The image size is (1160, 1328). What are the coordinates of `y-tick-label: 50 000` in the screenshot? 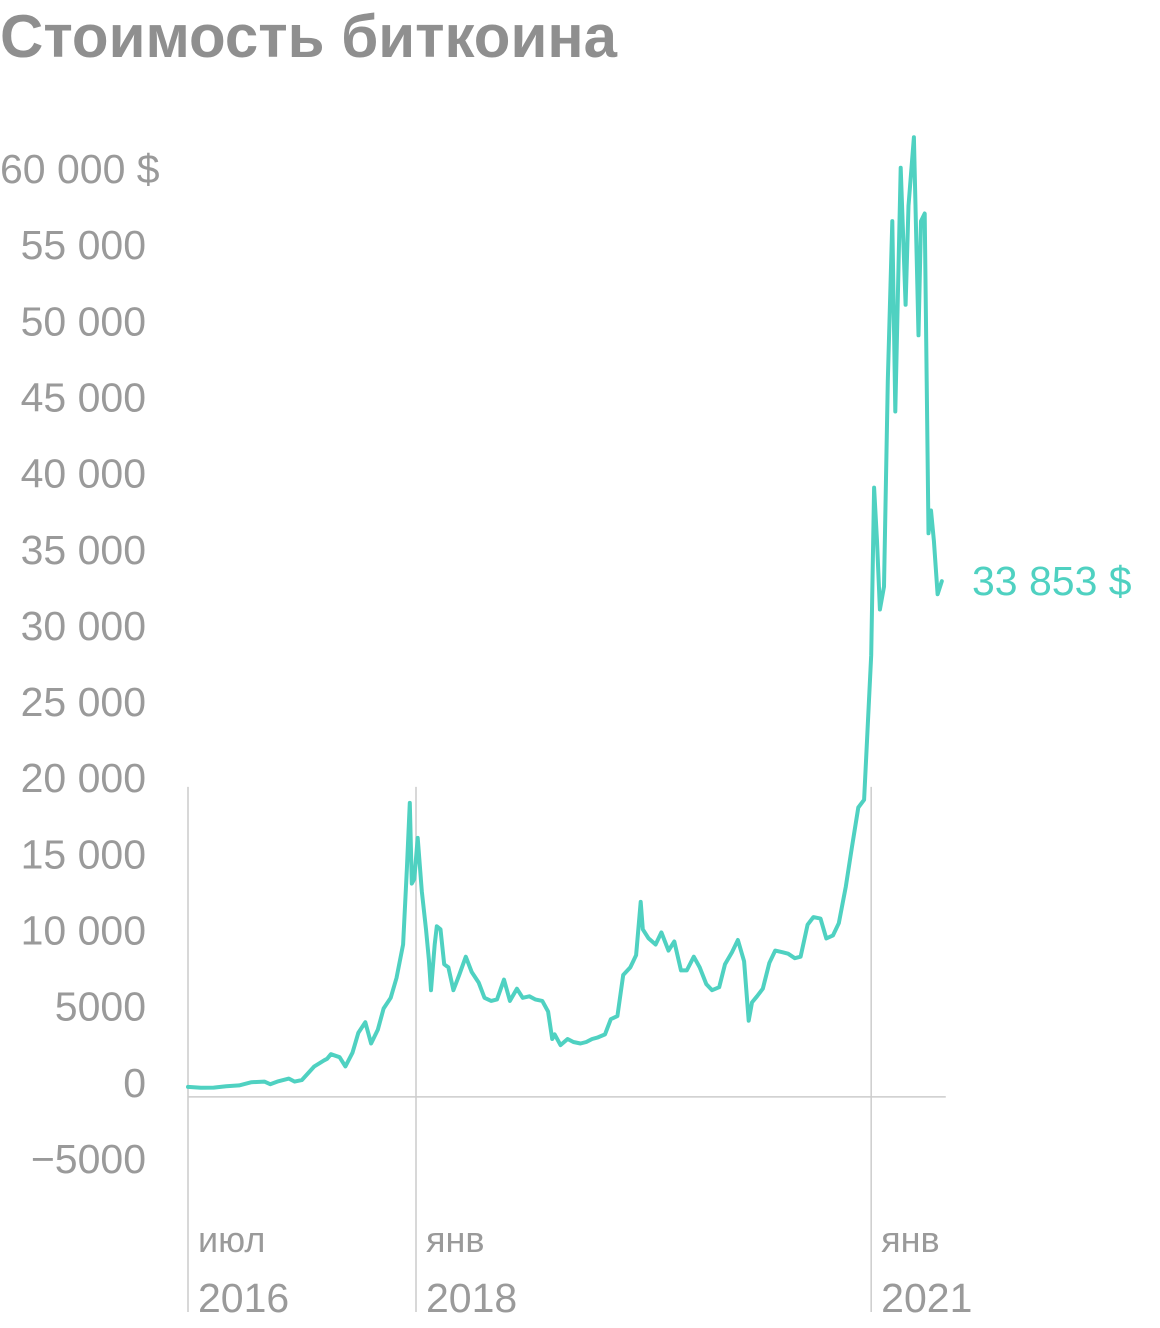 It's located at (83, 321).